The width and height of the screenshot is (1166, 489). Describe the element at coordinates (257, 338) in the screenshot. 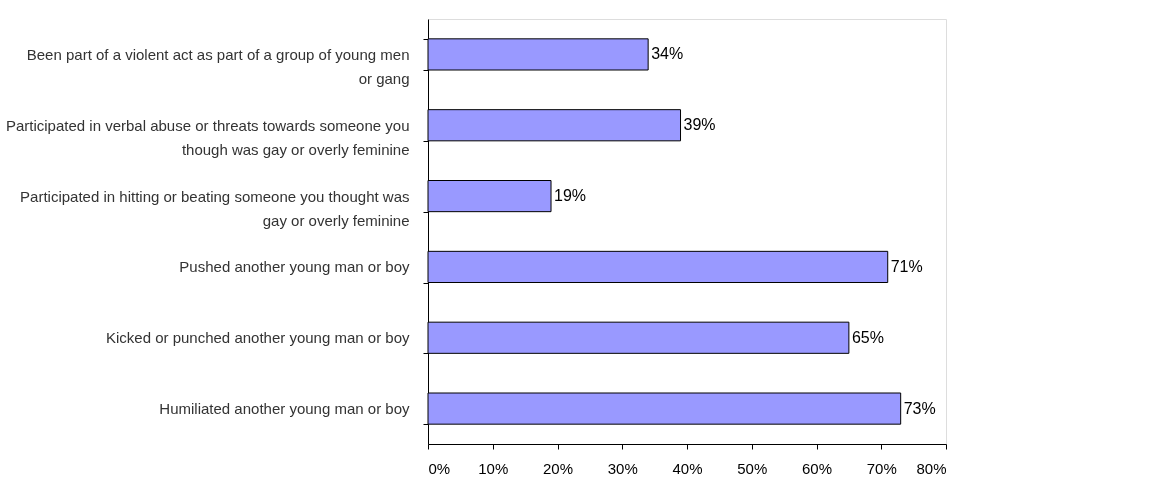

I see `y-tick-label: Kicked or punched another young man or boy` at that location.